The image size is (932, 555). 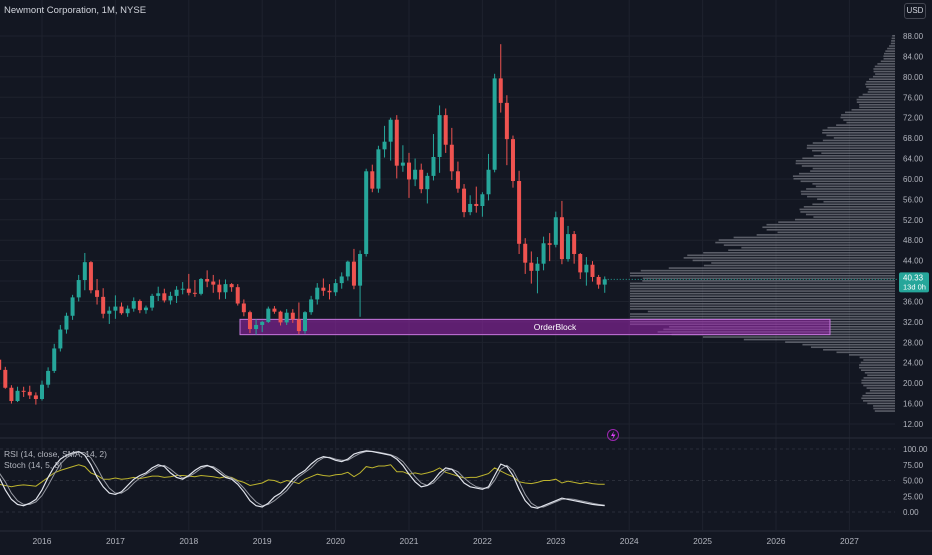 What do you see at coordinates (55, 454) in the screenshot?
I see `rsi-legend: RSI (14, close, SMA, 14, 2)` at bounding box center [55, 454].